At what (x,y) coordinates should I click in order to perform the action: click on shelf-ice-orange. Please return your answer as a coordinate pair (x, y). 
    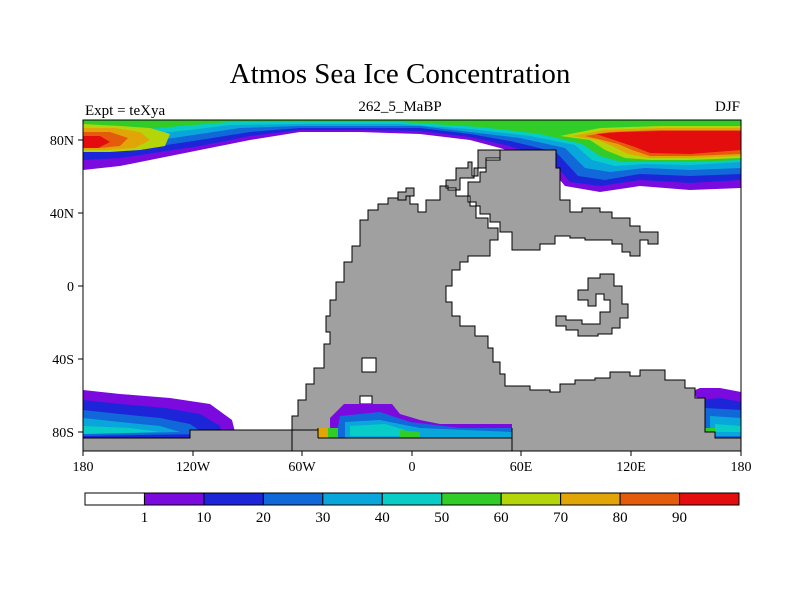
    Looking at the image, I should click on (323, 433).